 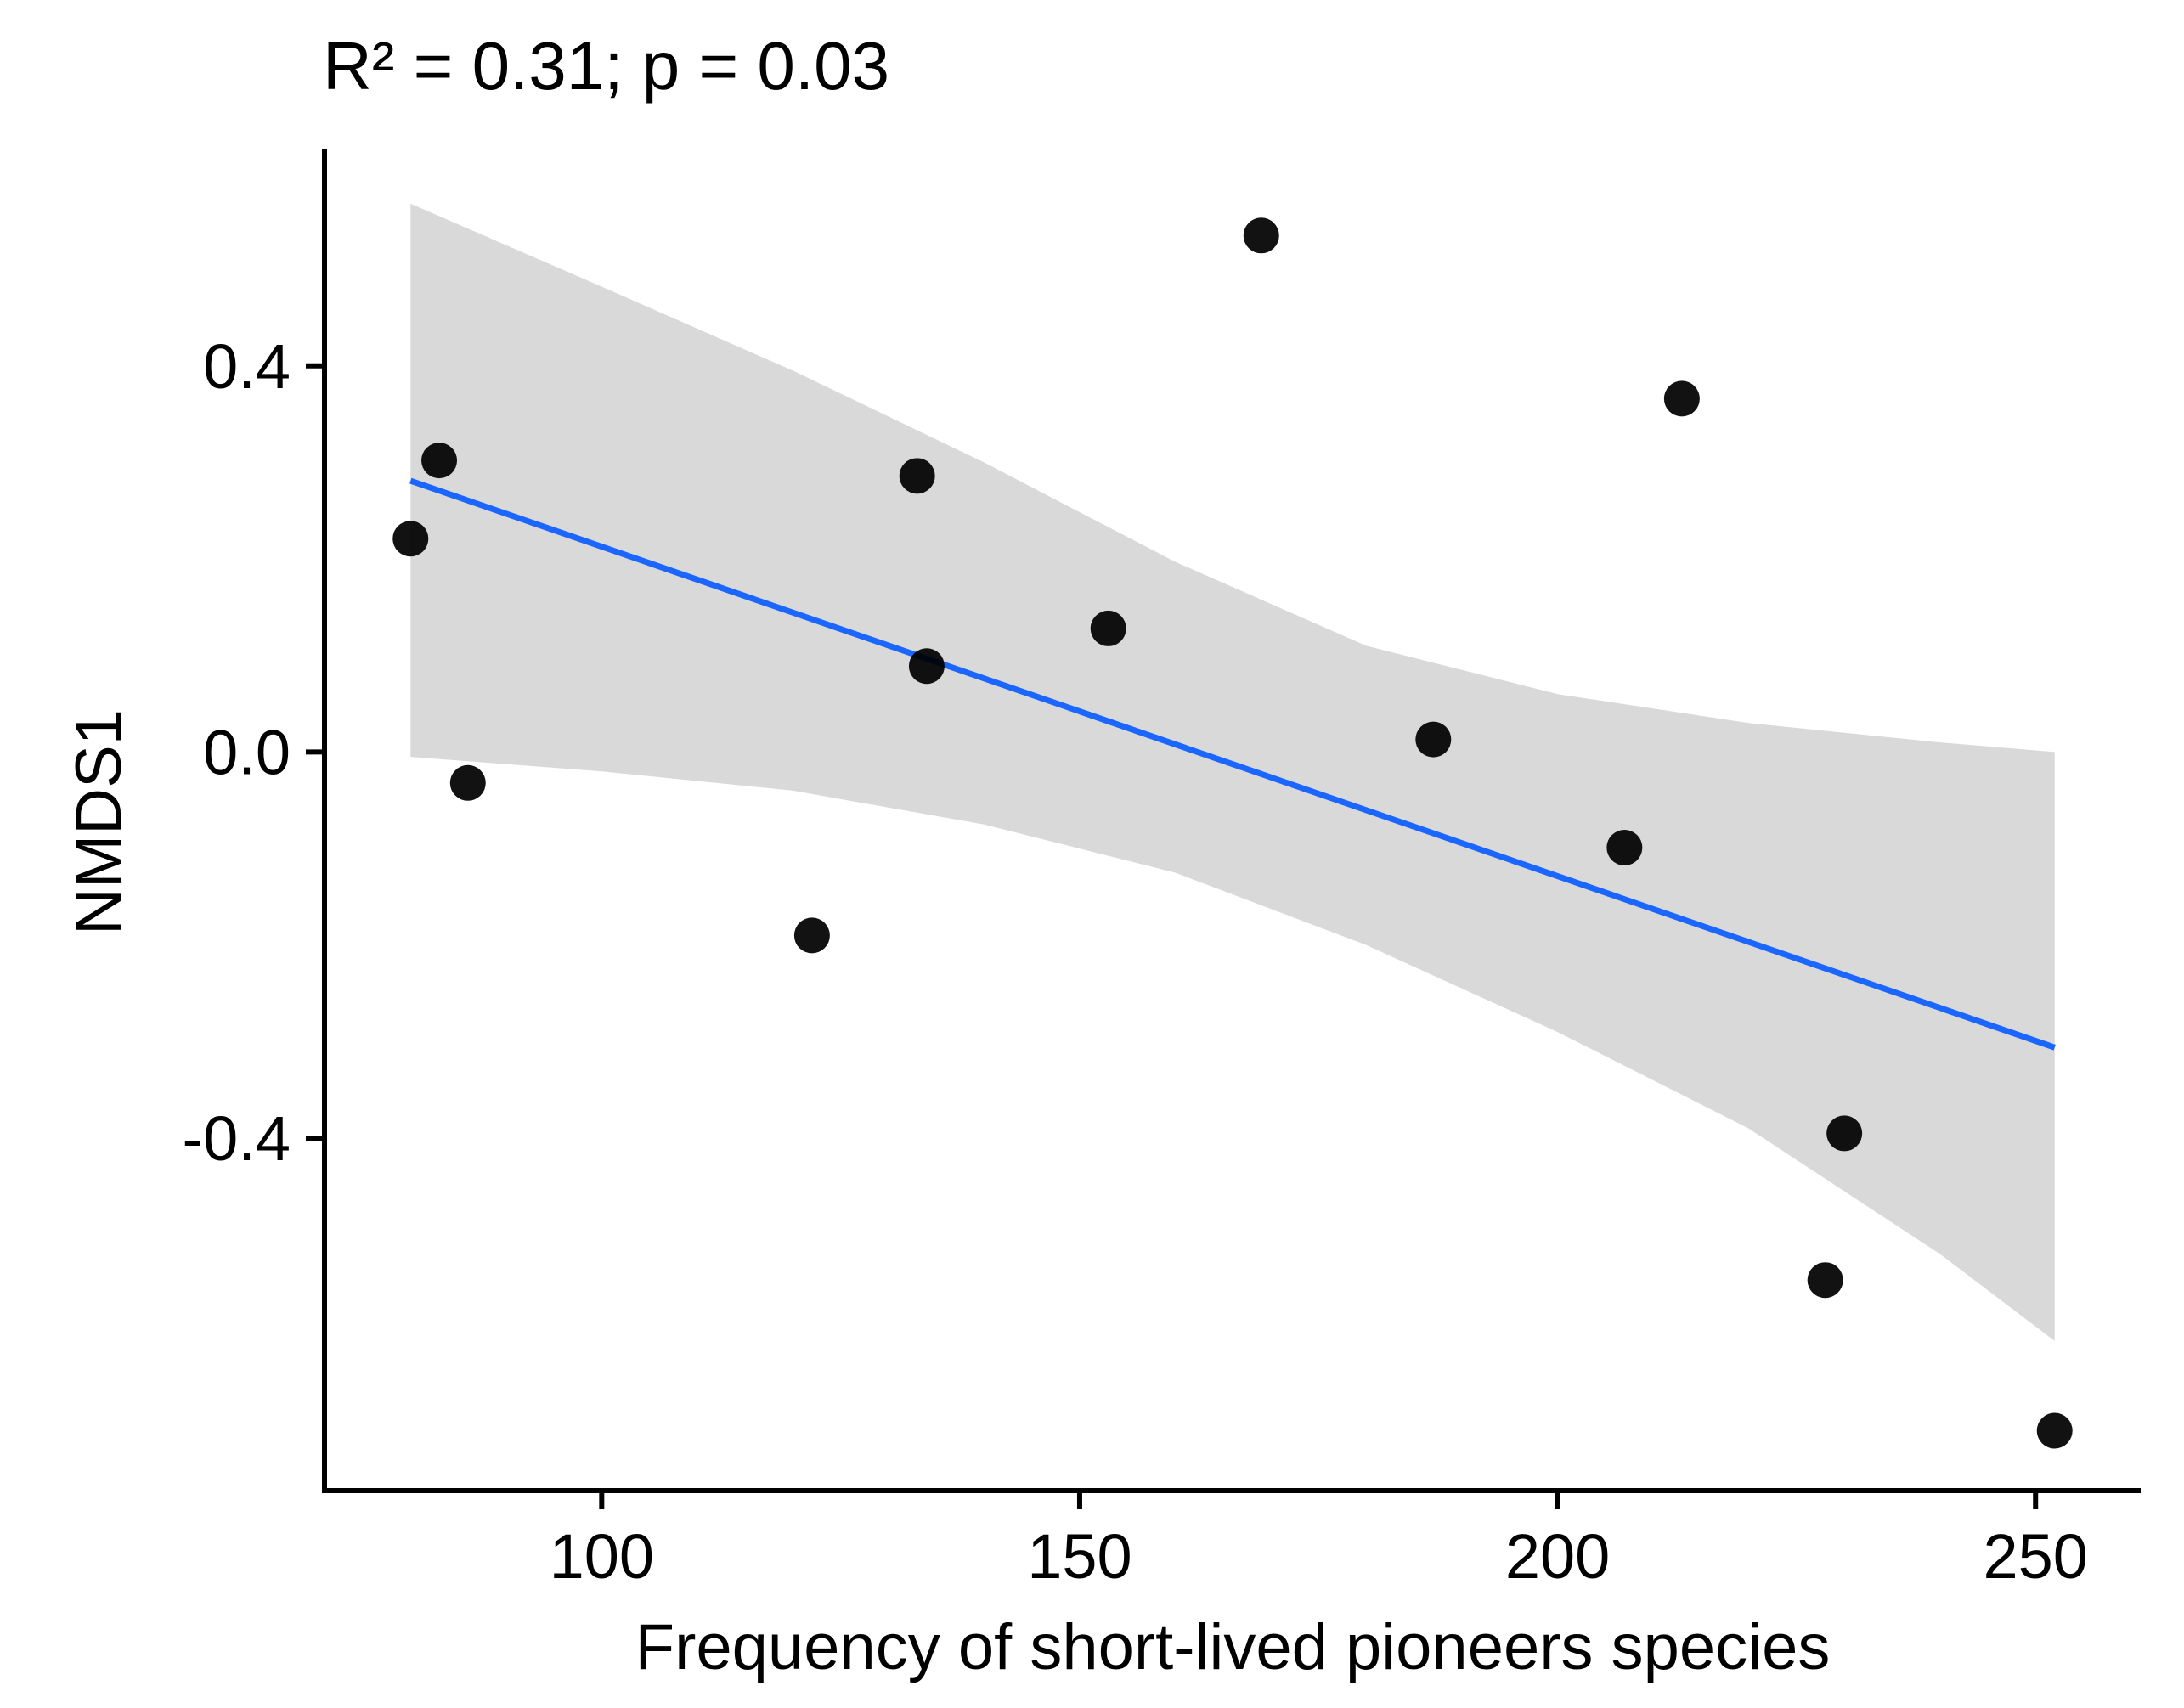 What do you see at coordinates (247, 752) in the screenshot?
I see `y-tick-label-0.0: 0.0` at bounding box center [247, 752].